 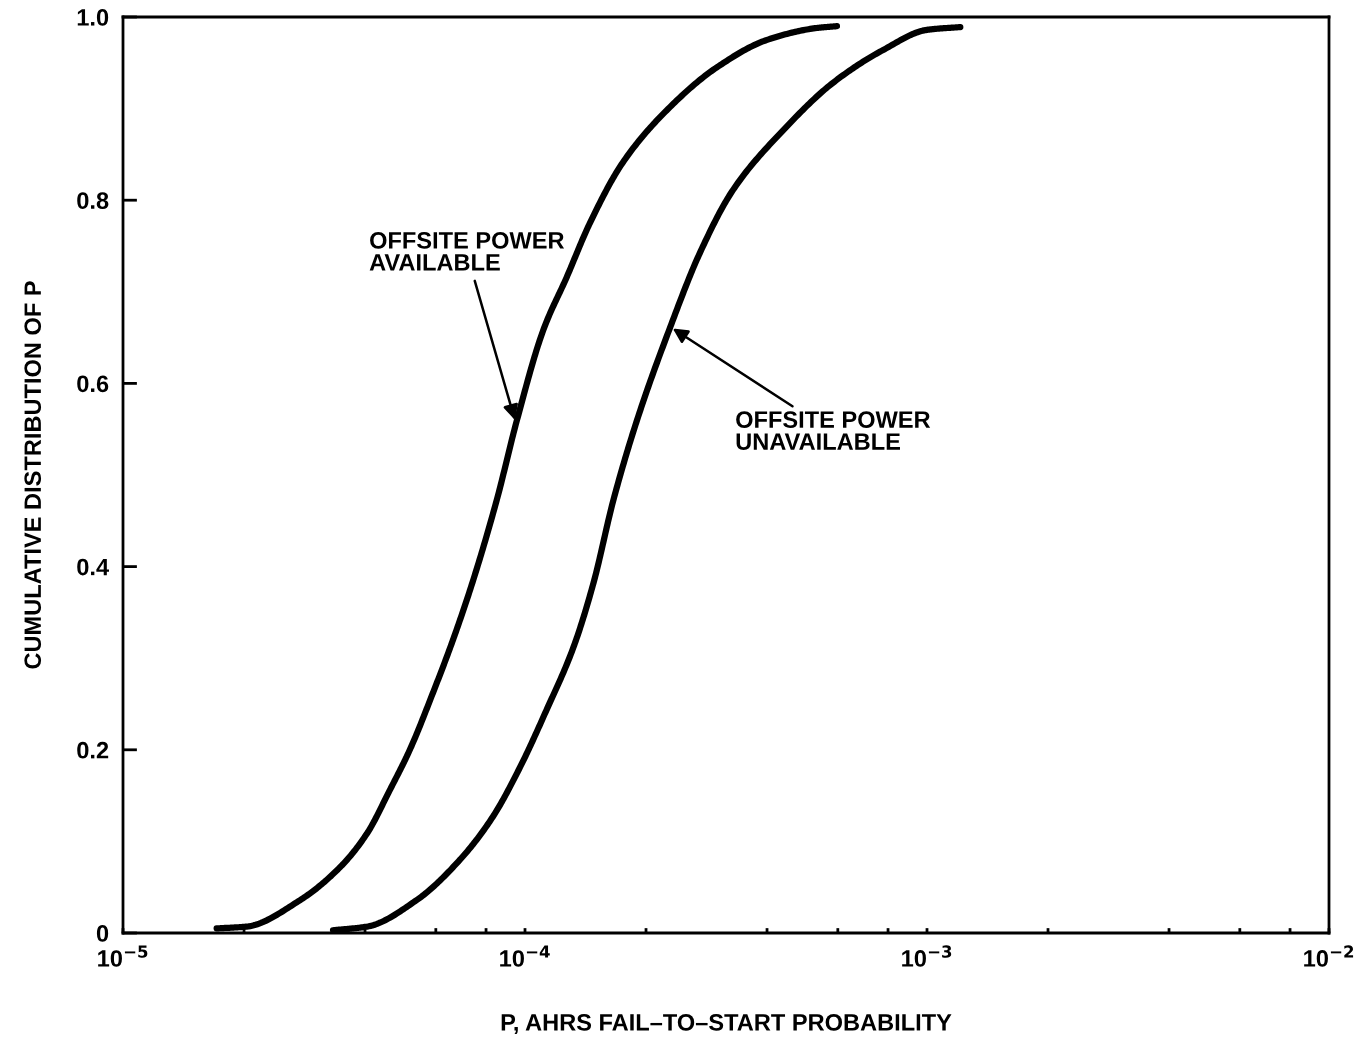 What do you see at coordinates (525, 956) in the screenshot?
I see `x-tick-label: 10$^{−4}$` at bounding box center [525, 956].